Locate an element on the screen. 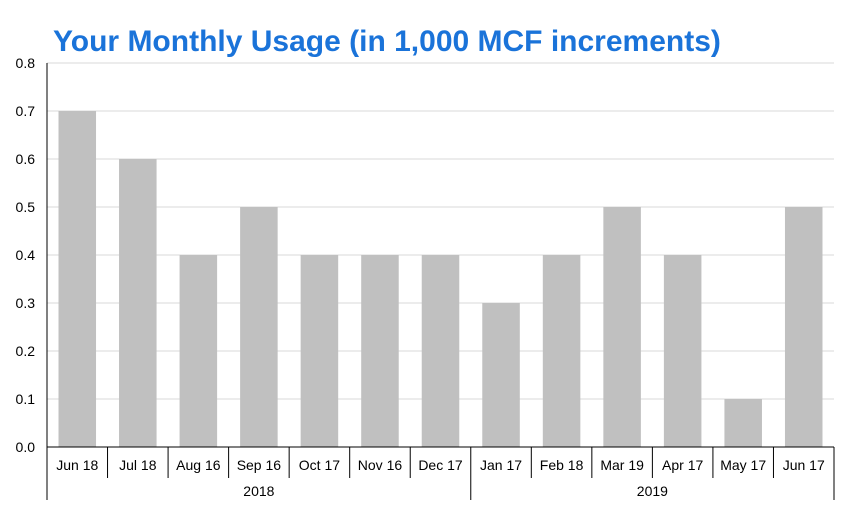  y-tick-label: 0.1 is located at coordinates (26, 399).